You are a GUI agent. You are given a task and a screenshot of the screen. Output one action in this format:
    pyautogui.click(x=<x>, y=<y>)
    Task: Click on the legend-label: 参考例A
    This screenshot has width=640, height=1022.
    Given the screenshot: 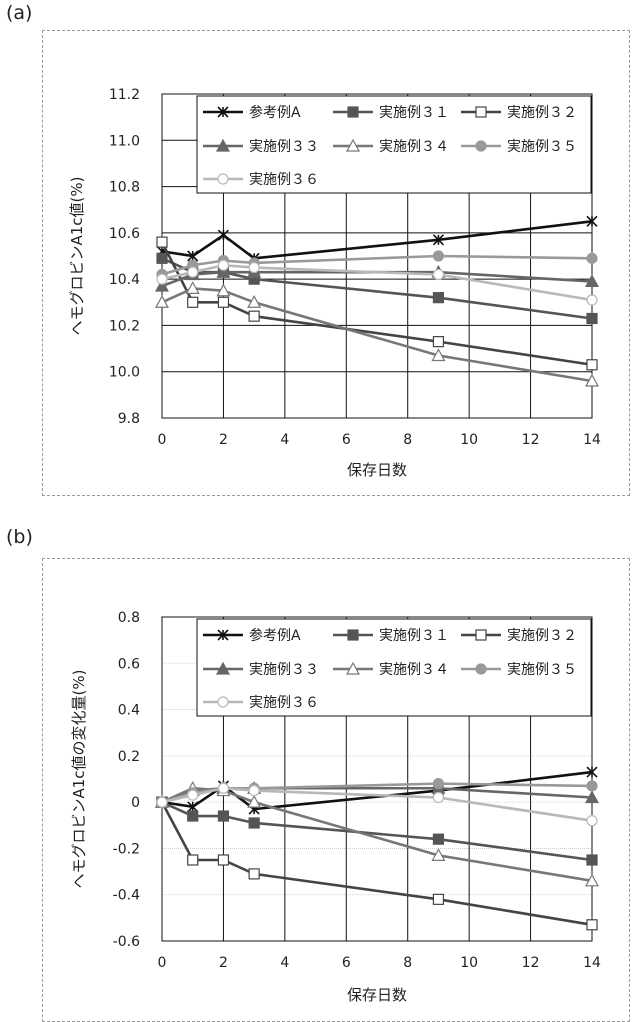 What is the action you would take?
    pyautogui.click(x=275, y=635)
    